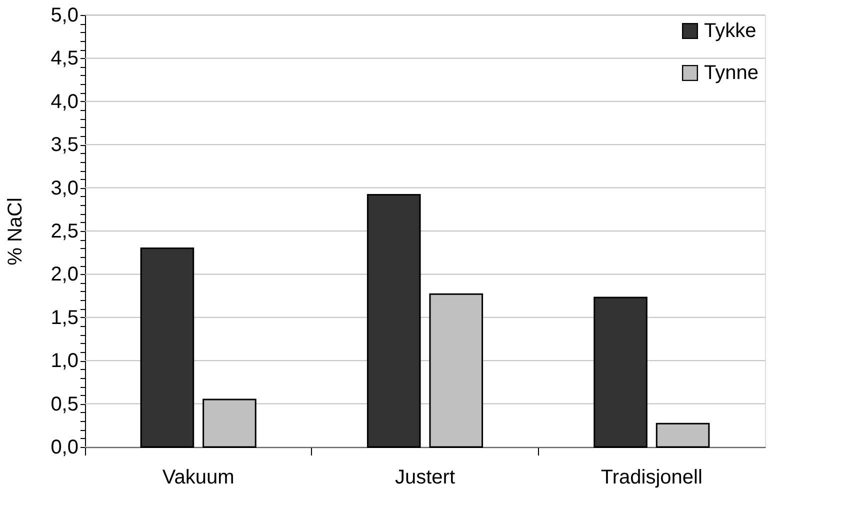 This screenshot has width=861, height=513. Describe the element at coordinates (64, 145) in the screenshot. I see `y-tick-label: 3,5` at that location.